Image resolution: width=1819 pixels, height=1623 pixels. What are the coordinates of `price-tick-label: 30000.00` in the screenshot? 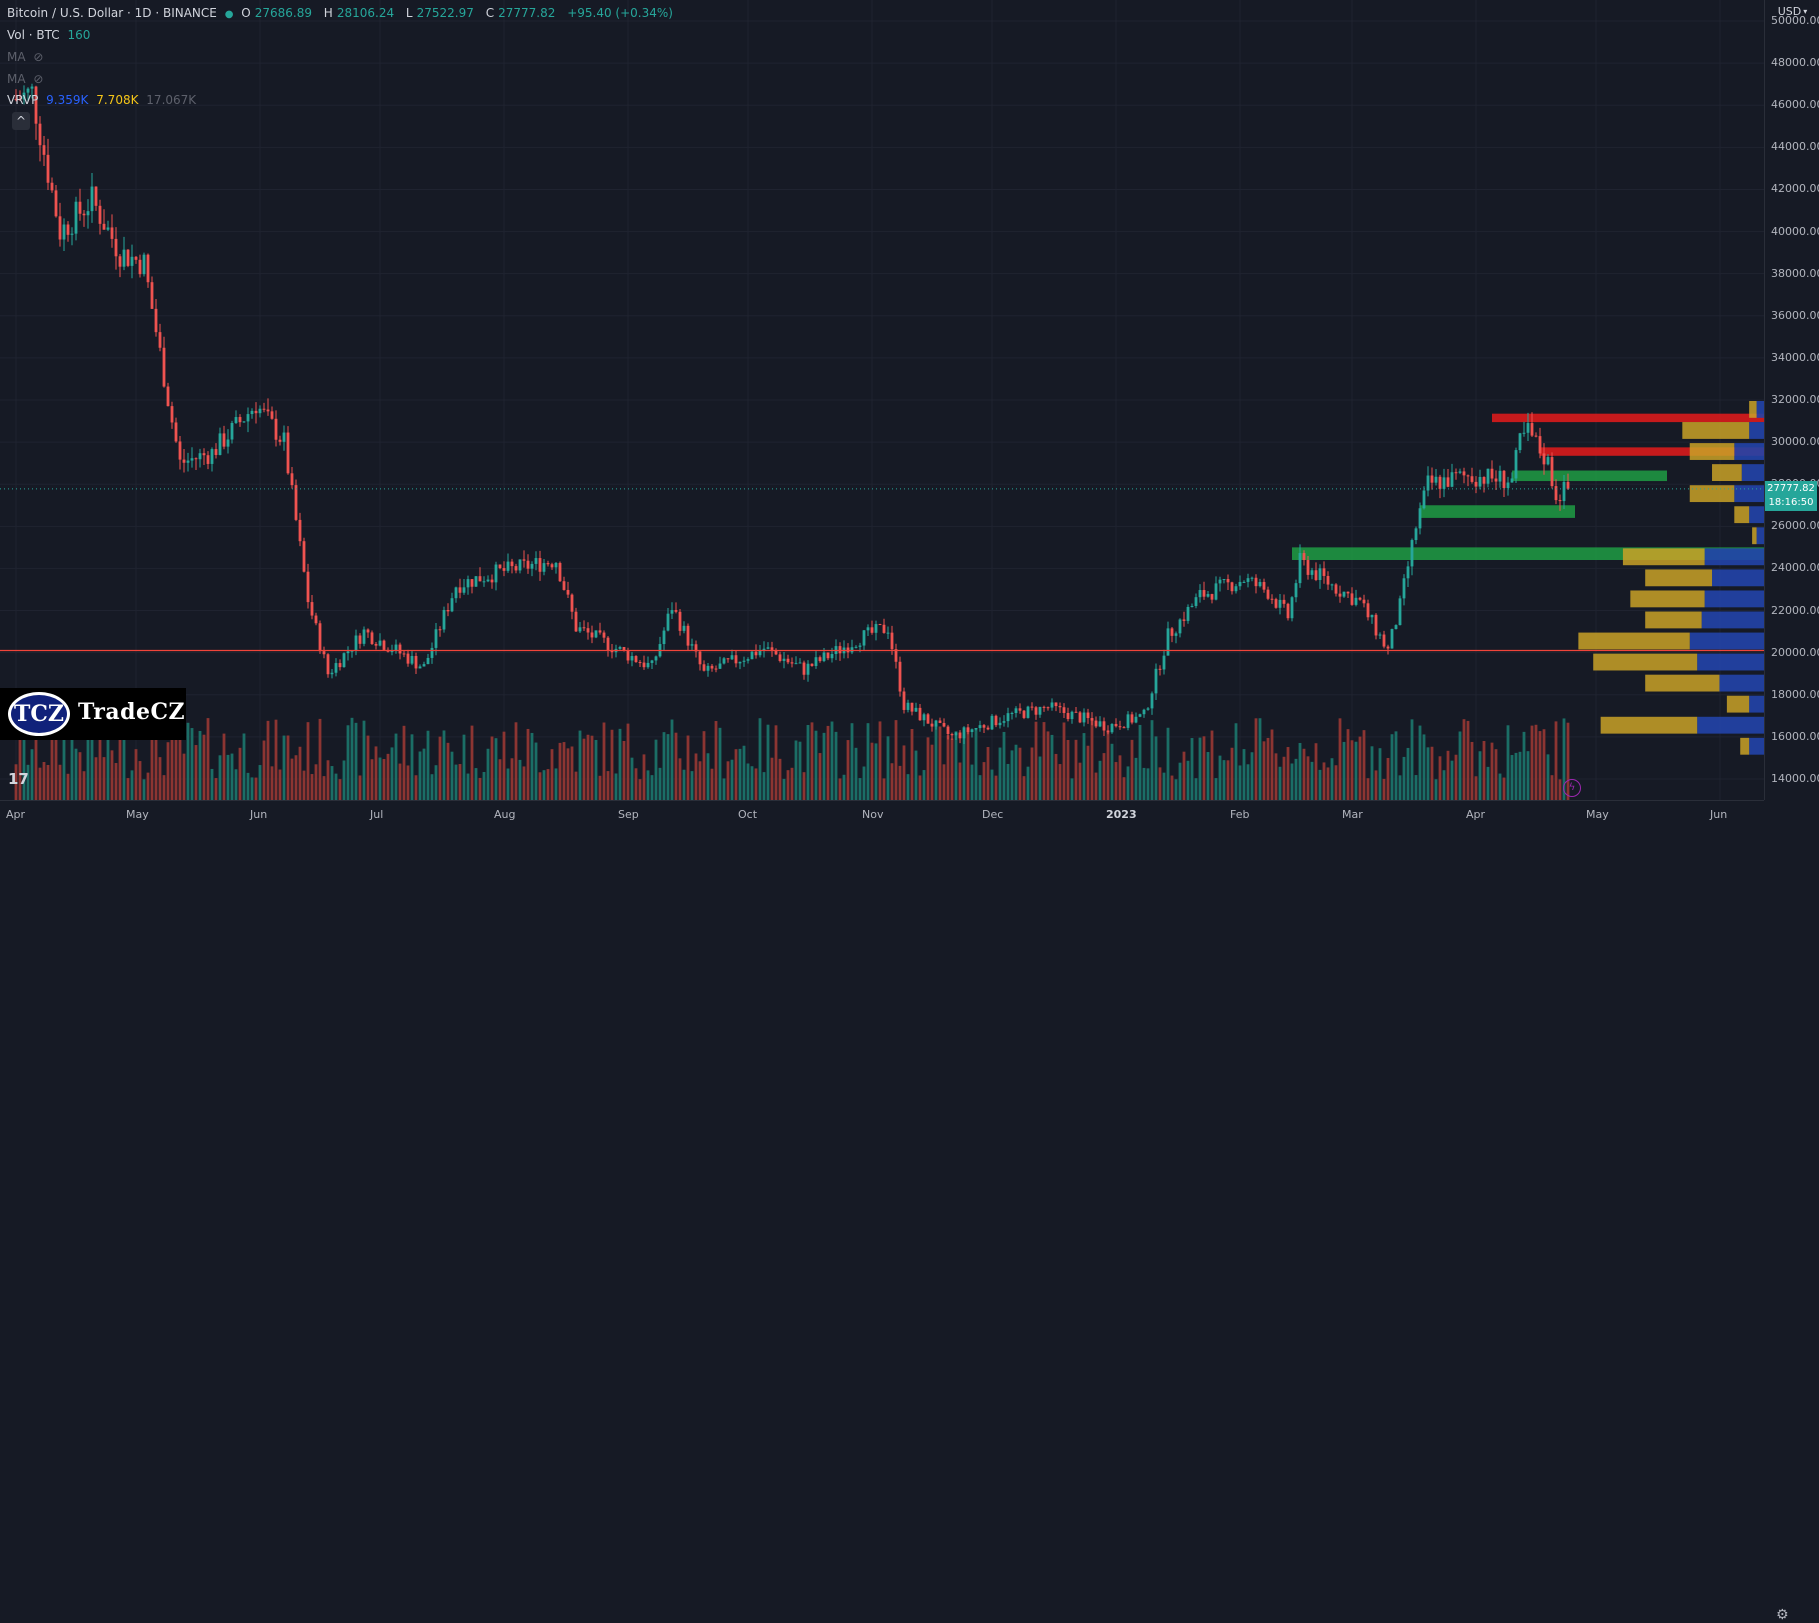 It's located at (1795, 442).